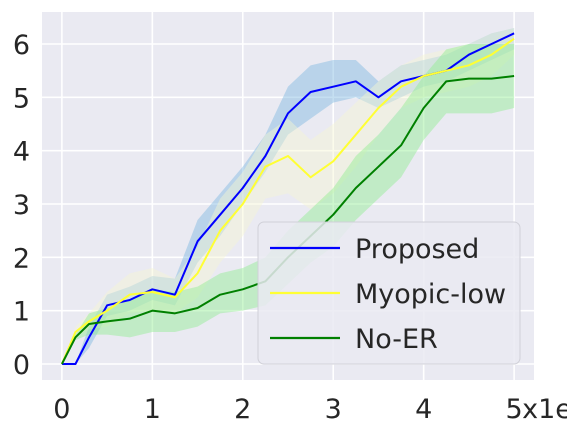 This screenshot has height=438, width=567. Describe the element at coordinates (514, 409) in the screenshot. I see `x-tick-label: 5` at that location.